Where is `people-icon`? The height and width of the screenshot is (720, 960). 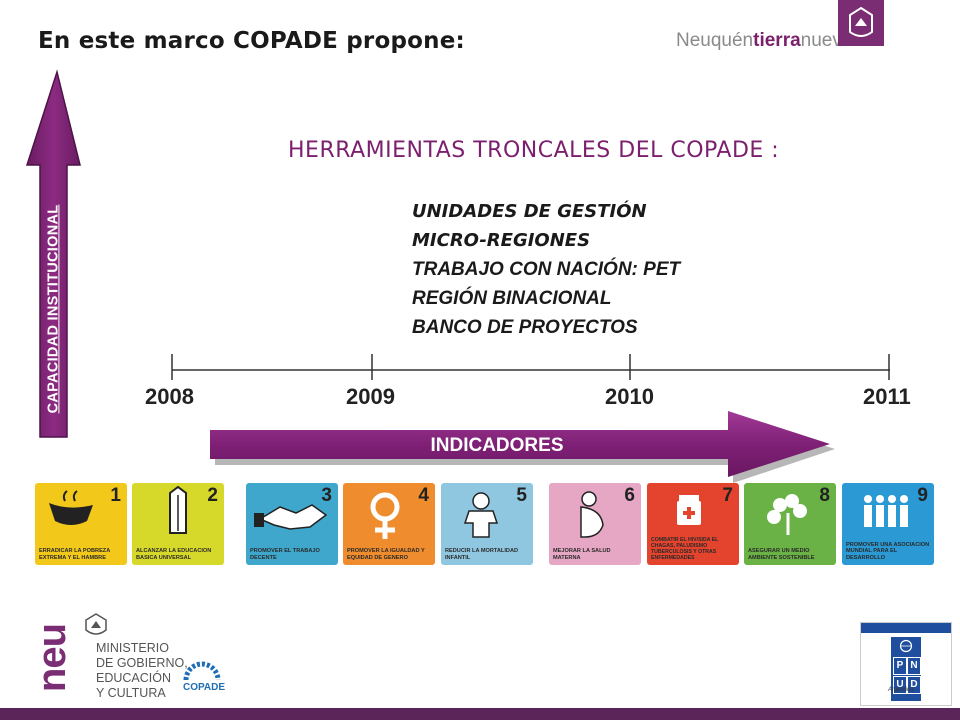 people-icon is located at coordinates (886, 511).